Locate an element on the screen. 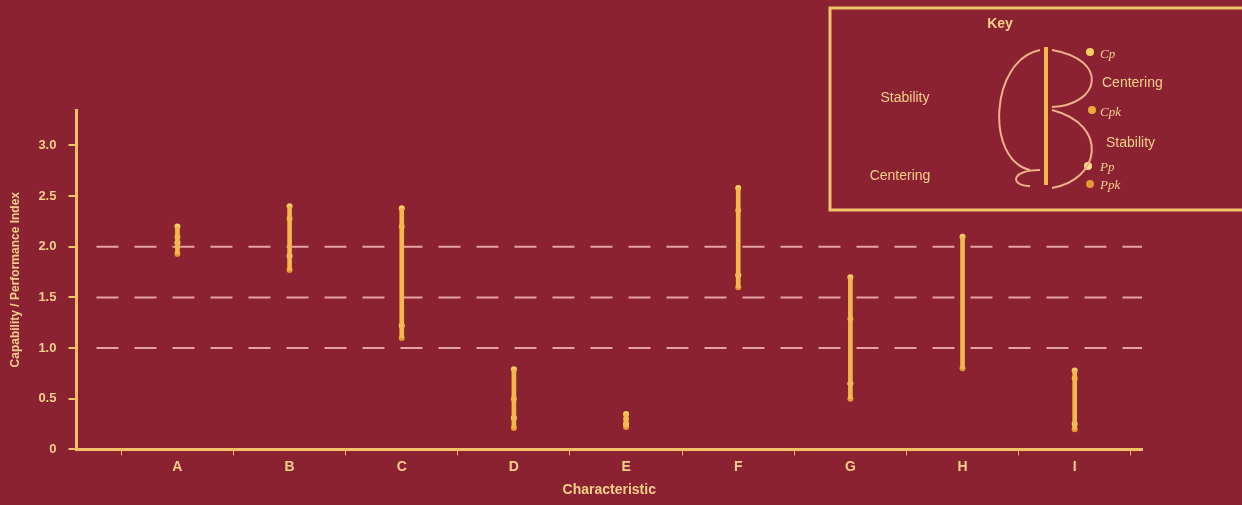 The height and width of the screenshot is (505, 1242). x-tick-label: G is located at coordinates (850, 465).